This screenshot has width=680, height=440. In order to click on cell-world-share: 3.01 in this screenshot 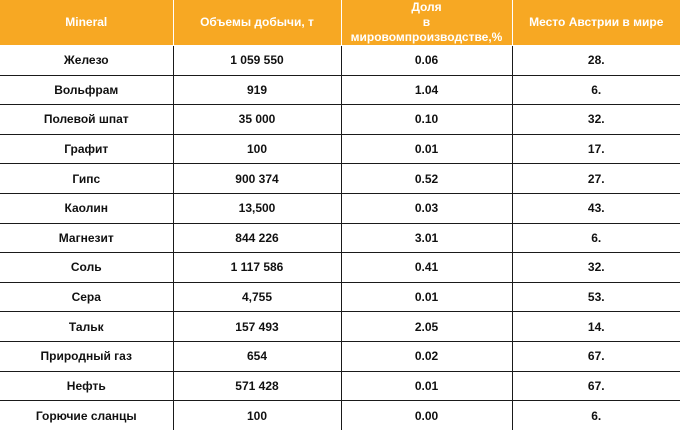, I will do `click(426, 238)`.